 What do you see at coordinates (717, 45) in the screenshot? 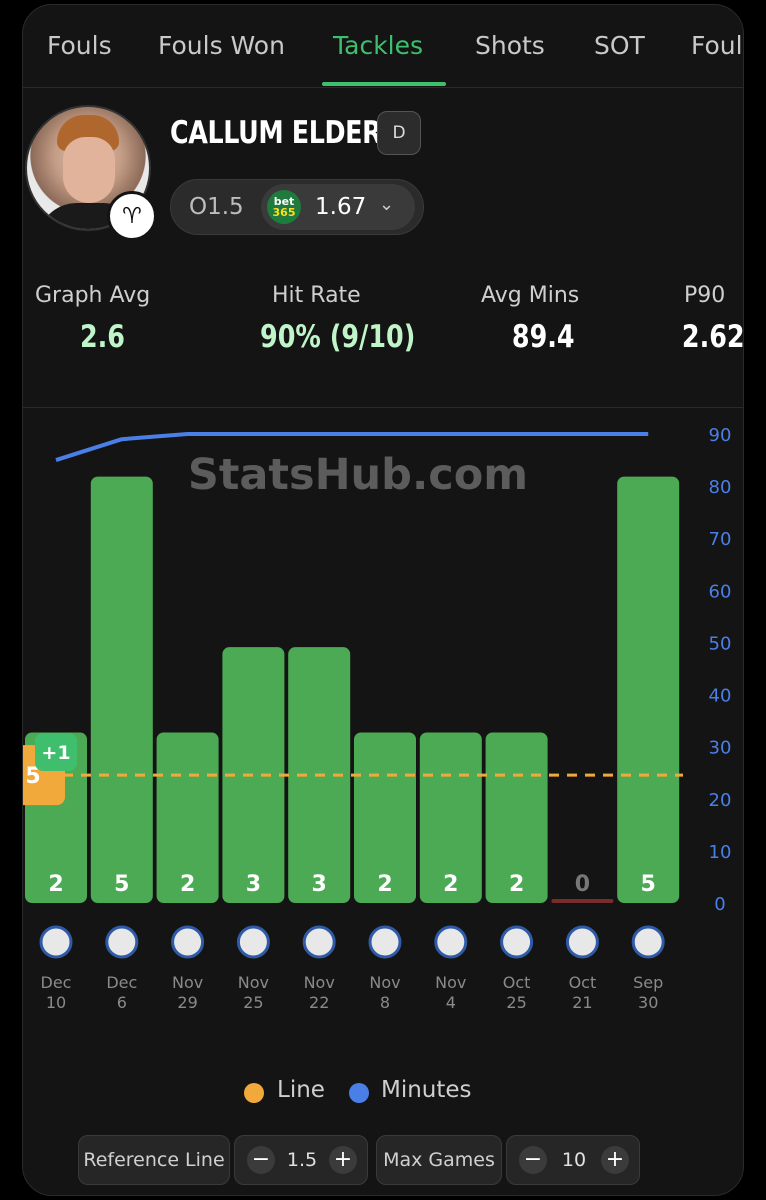
I see `tab-fouls-committed: Fouls Committed` at bounding box center [717, 45].